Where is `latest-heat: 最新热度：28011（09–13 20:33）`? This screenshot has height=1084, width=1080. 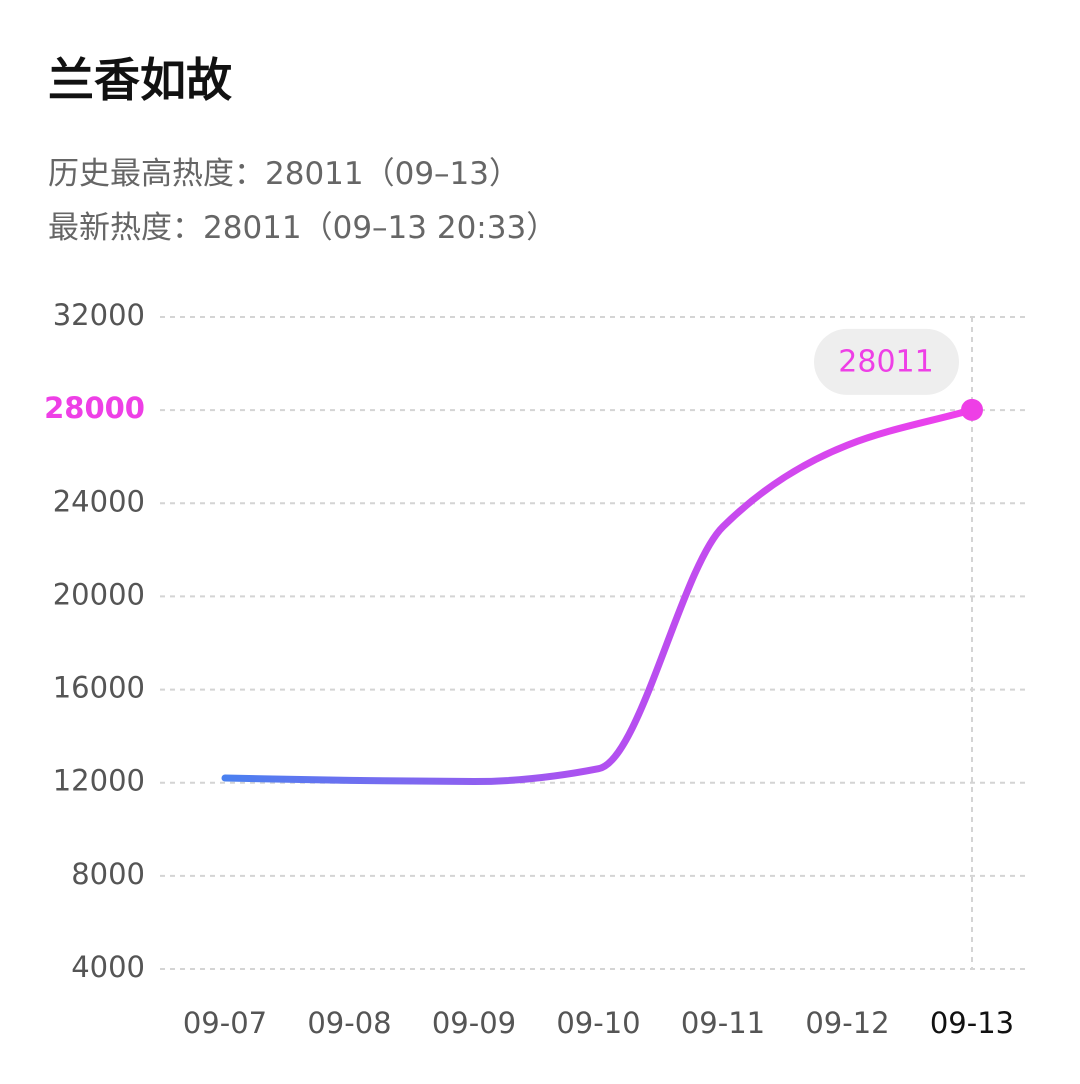 latest-heat: 最新热度：28011（09–13 20:33） is located at coordinates (303, 228).